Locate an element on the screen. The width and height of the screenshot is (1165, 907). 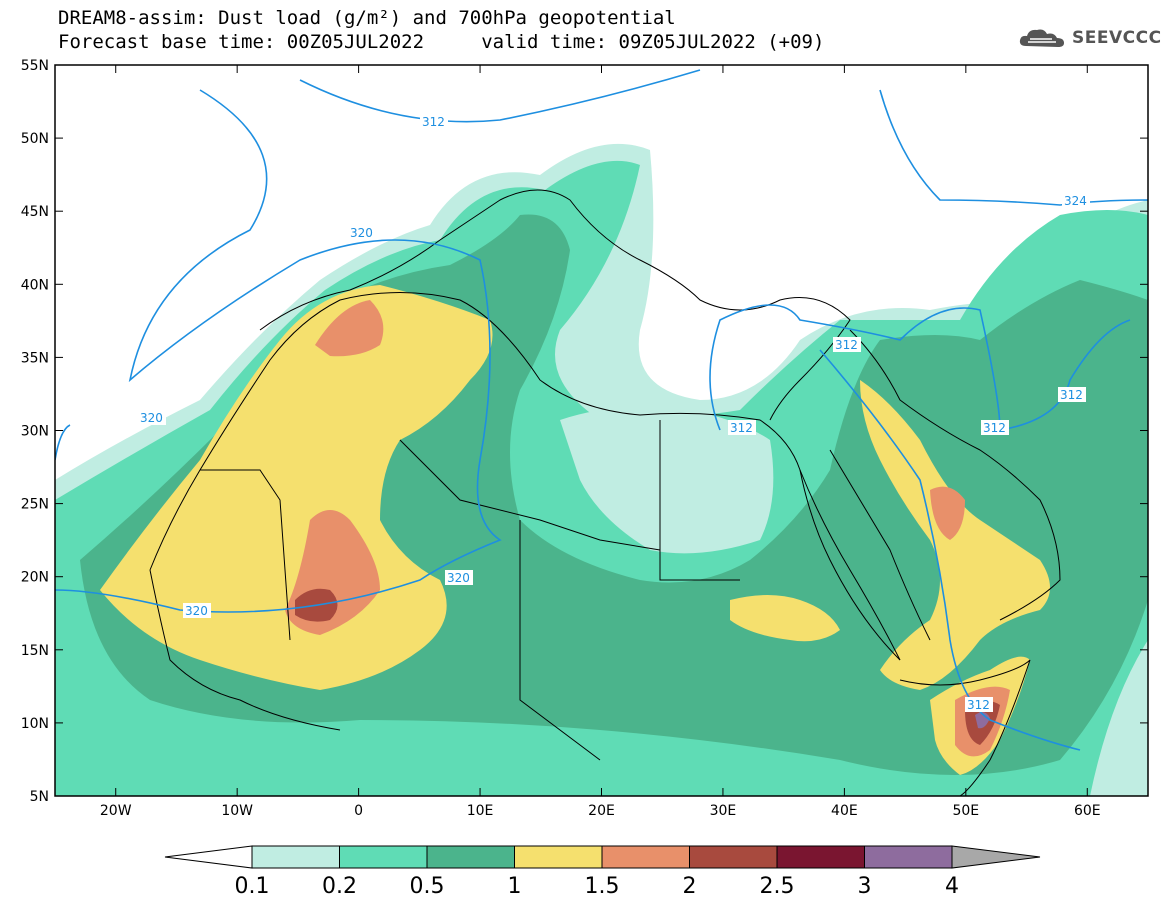
lat-tick-label: 10N is located at coordinates (35, 724).